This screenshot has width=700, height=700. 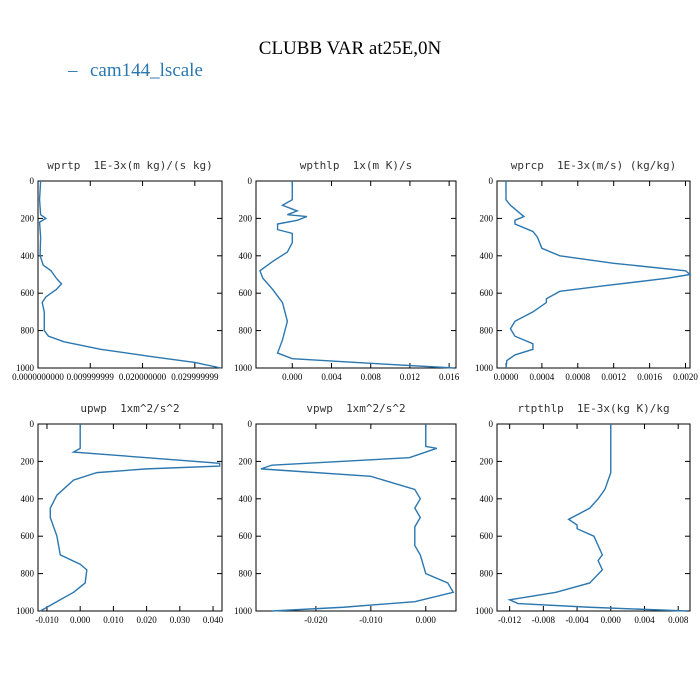 I want to click on x-tick-label: 0.0012, so click(x=613, y=377).